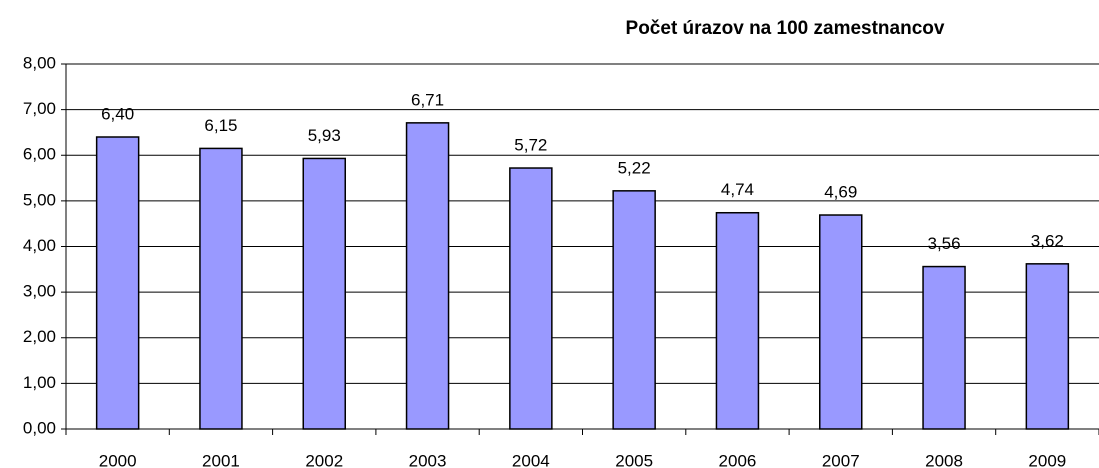 This screenshot has width=1099, height=468. Describe the element at coordinates (1047, 240) in the screenshot. I see `data-label: 3,62` at that location.